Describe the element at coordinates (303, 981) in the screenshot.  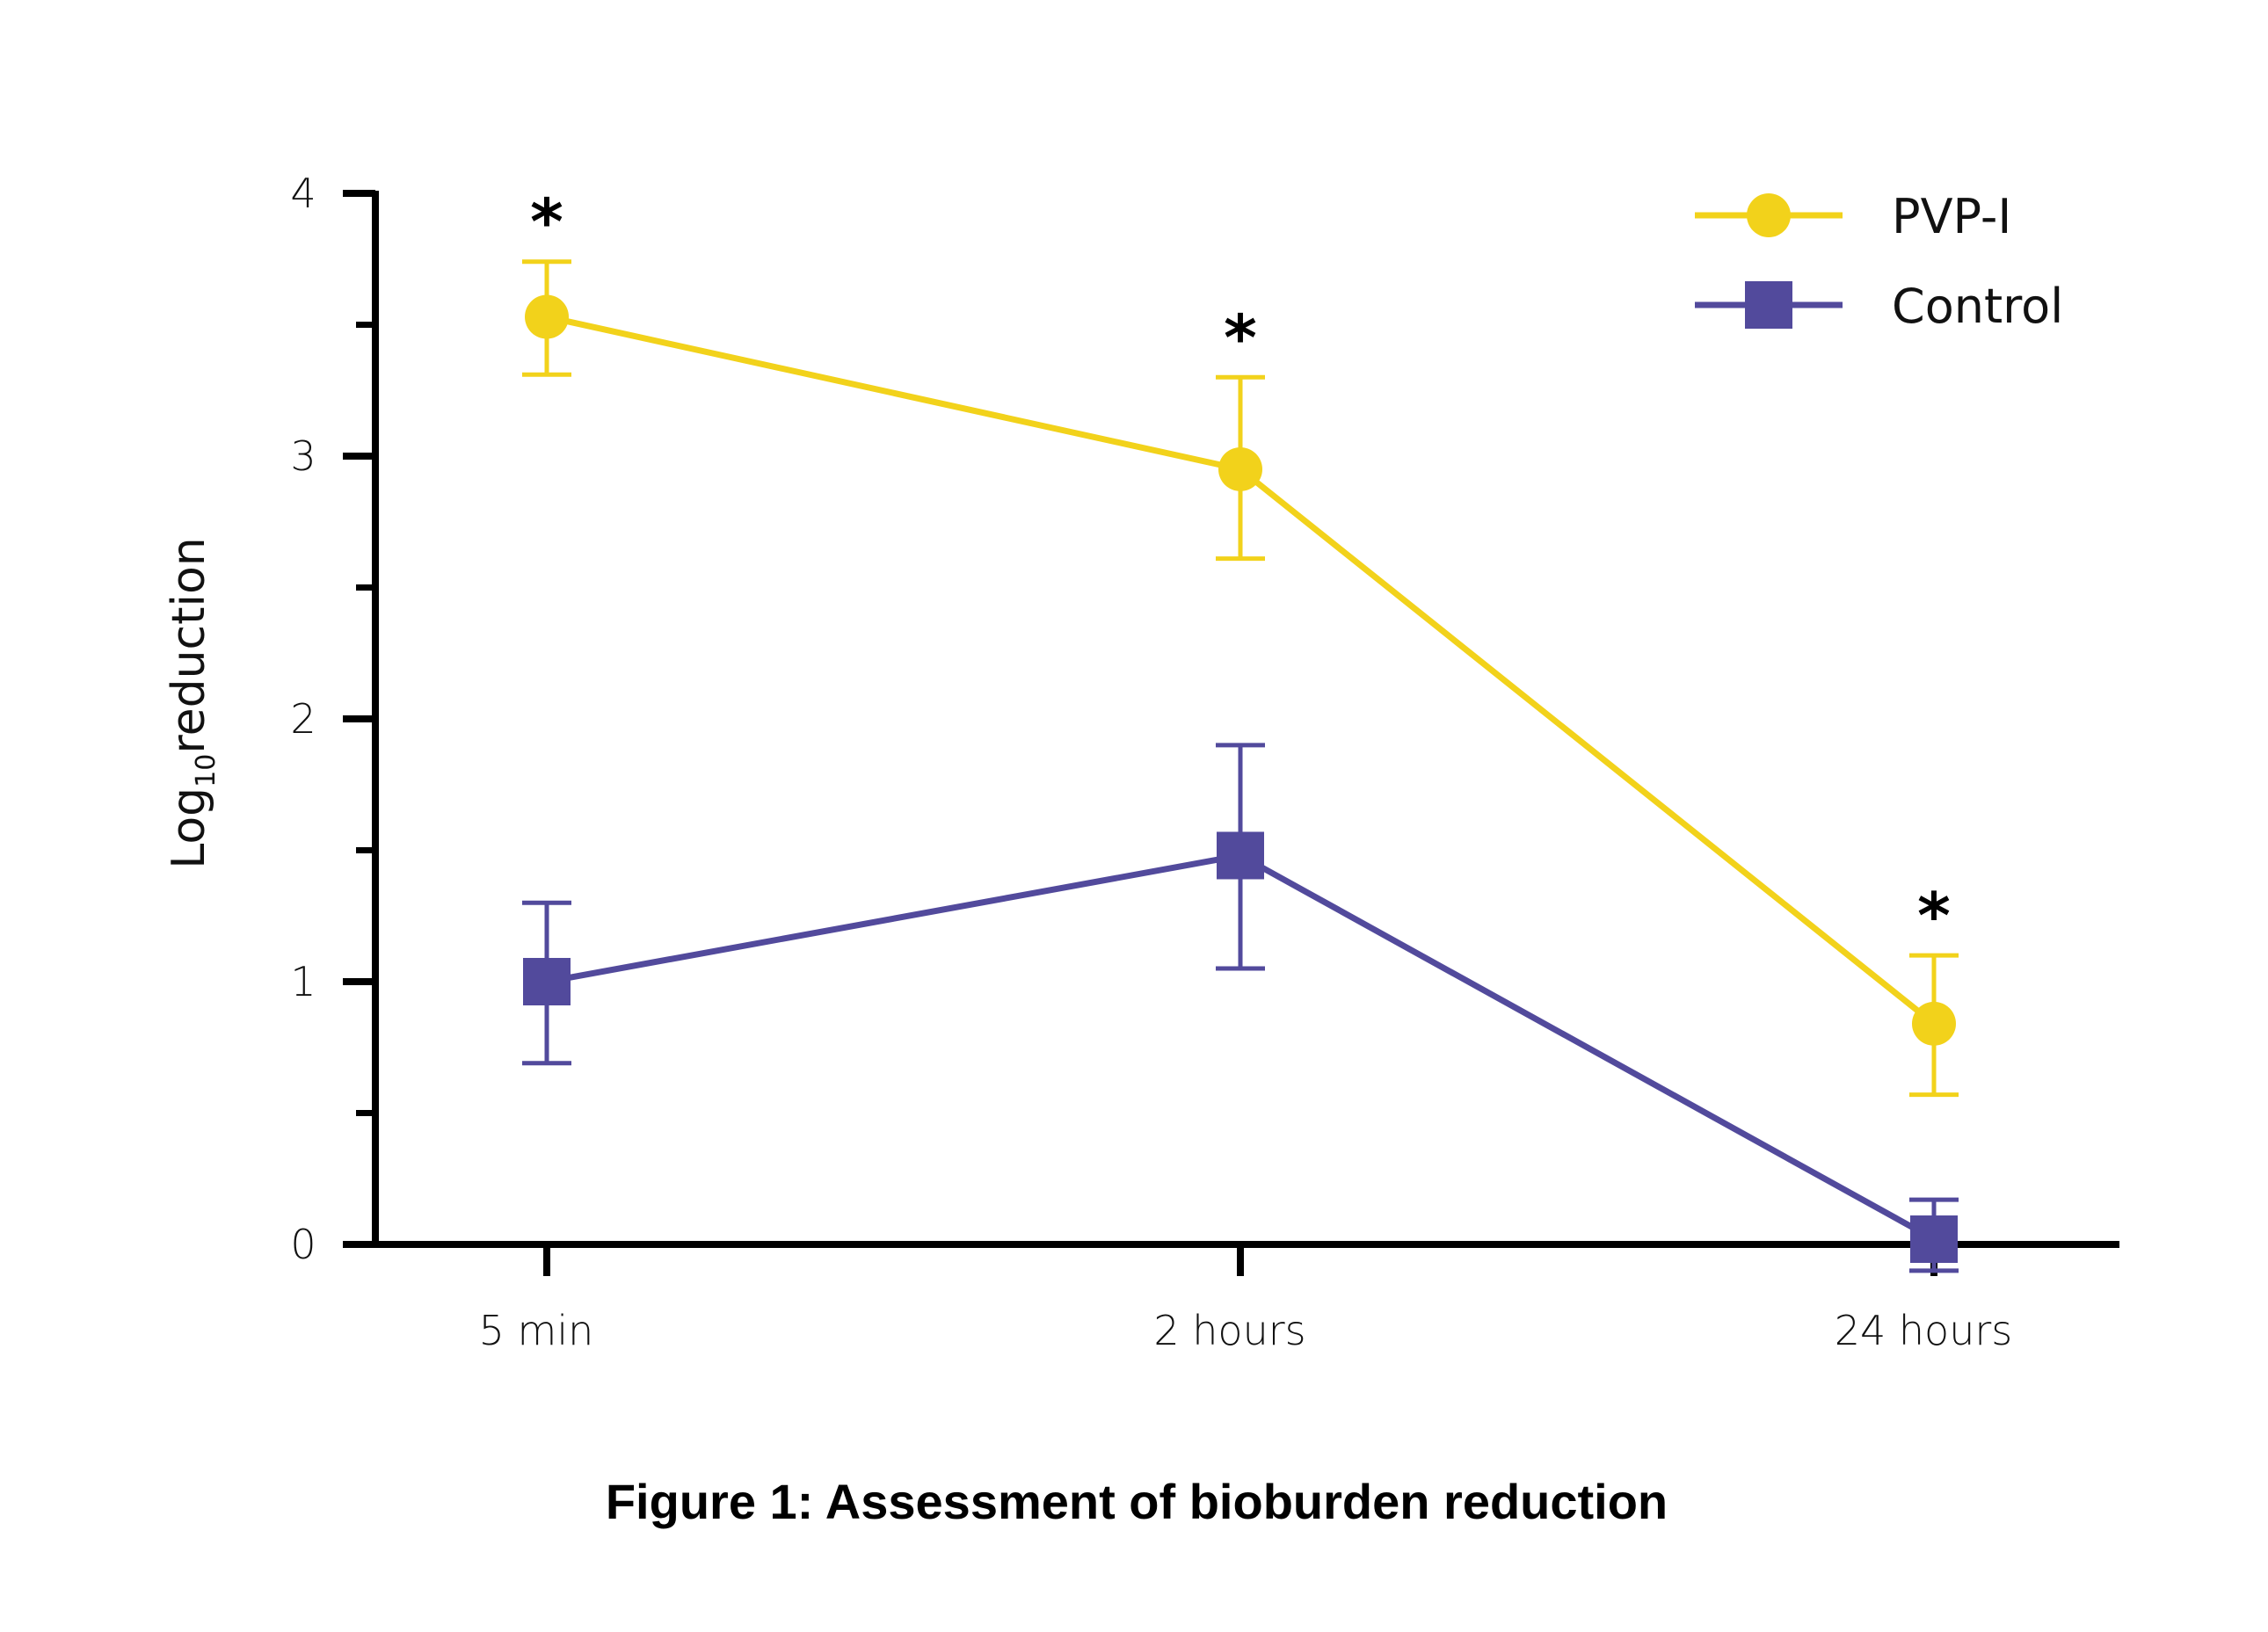
I see `y-tick-label: 1` at that location.